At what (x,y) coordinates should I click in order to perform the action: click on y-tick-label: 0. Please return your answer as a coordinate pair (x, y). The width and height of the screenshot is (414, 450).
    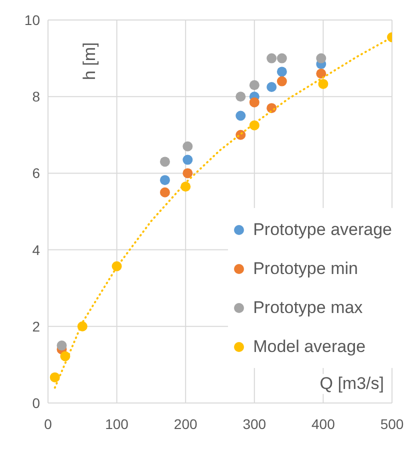
    Looking at the image, I should click on (36, 402).